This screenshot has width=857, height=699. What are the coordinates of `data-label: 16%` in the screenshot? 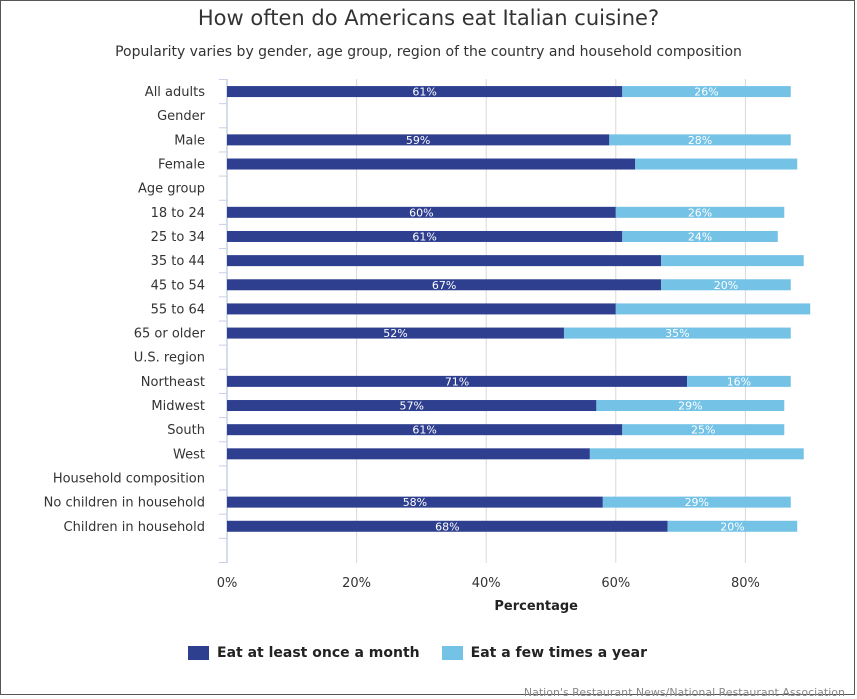 It's located at (739, 381).